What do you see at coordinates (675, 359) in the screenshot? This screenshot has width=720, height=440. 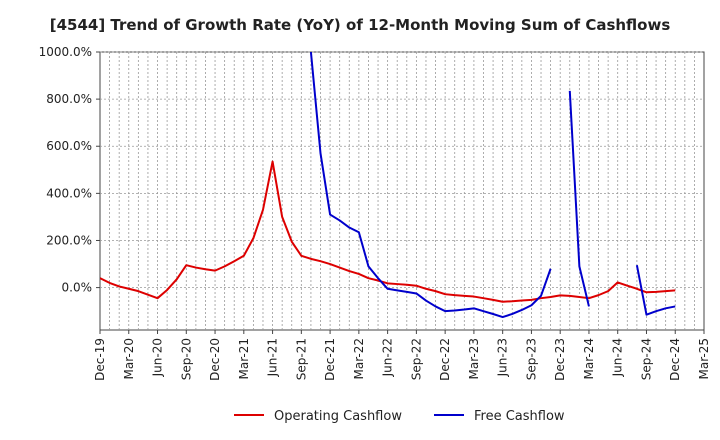 I see `x-tick-label: Dec-24` at bounding box center [675, 359].